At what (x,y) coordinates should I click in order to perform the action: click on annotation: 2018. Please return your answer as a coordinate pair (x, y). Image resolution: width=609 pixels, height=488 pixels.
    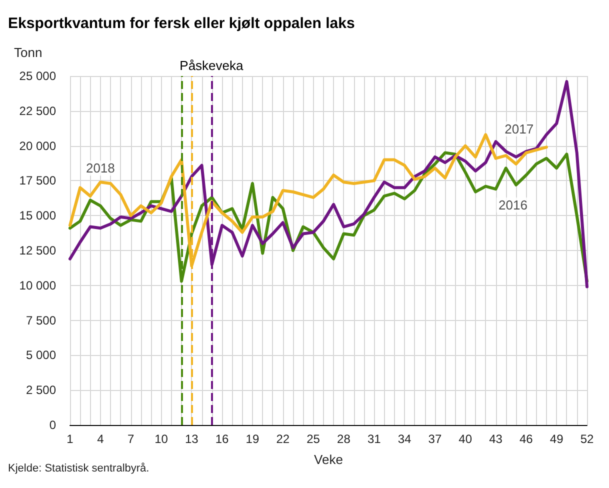
    Looking at the image, I should click on (100, 168).